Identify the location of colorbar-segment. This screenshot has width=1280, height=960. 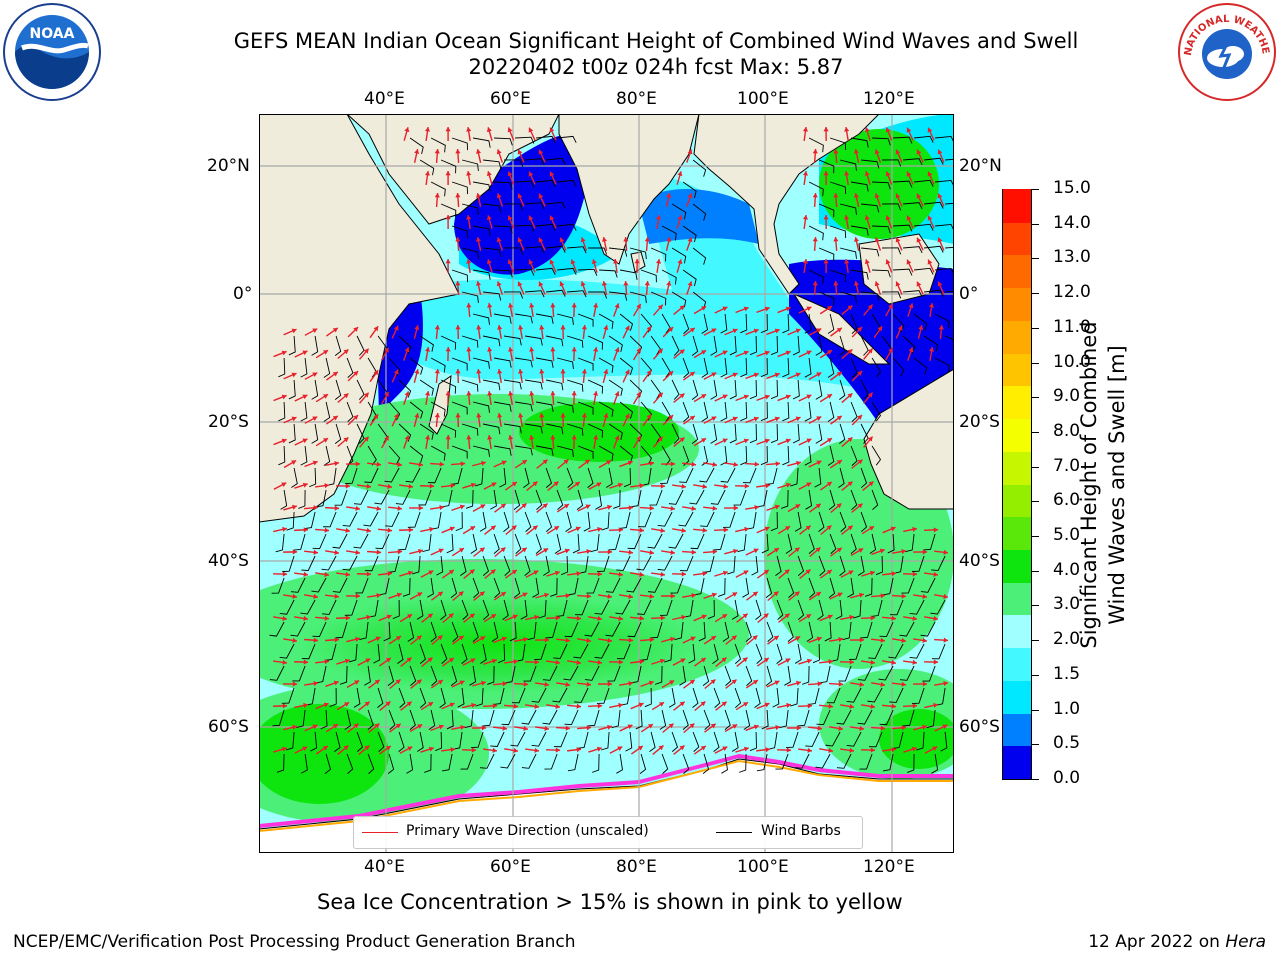
(1017, 239).